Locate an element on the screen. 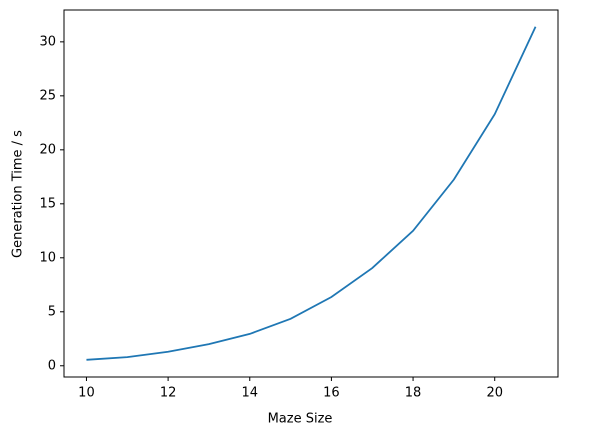 This screenshot has height=439, width=595. x-tick-label: 20 is located at coordinates (494, 393).